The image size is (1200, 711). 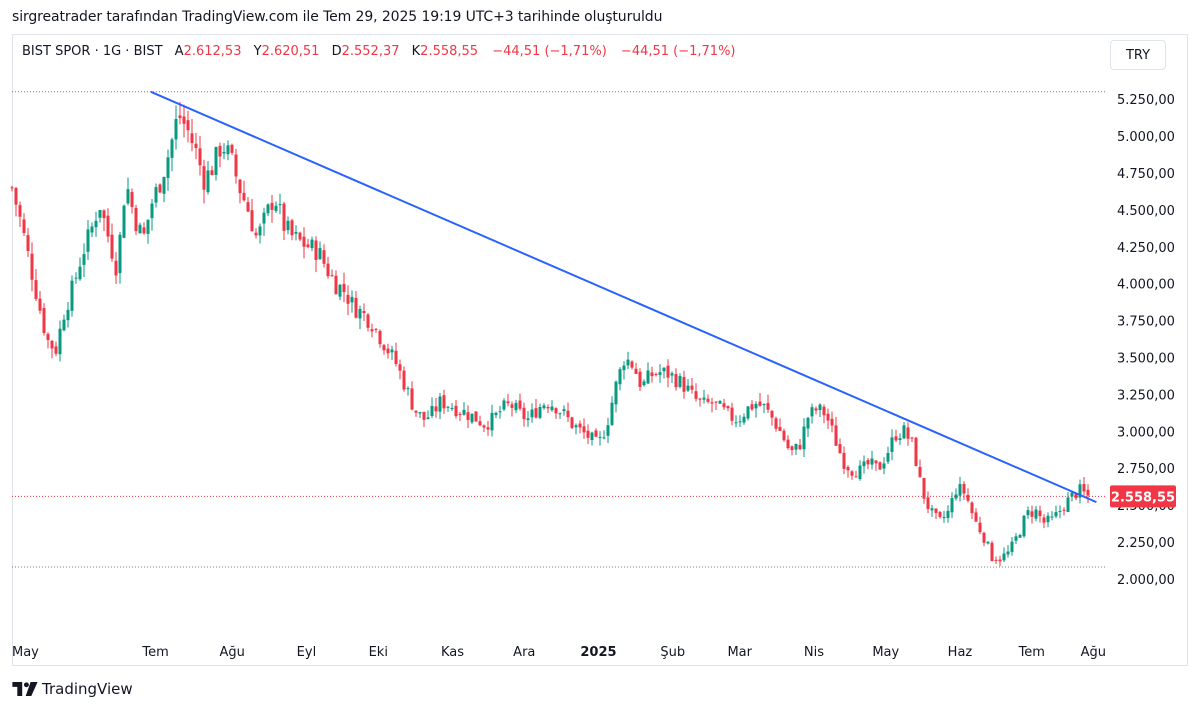 I want to click on y-axis-tick-label: 3.750,00, so click(x=1146, y=322).